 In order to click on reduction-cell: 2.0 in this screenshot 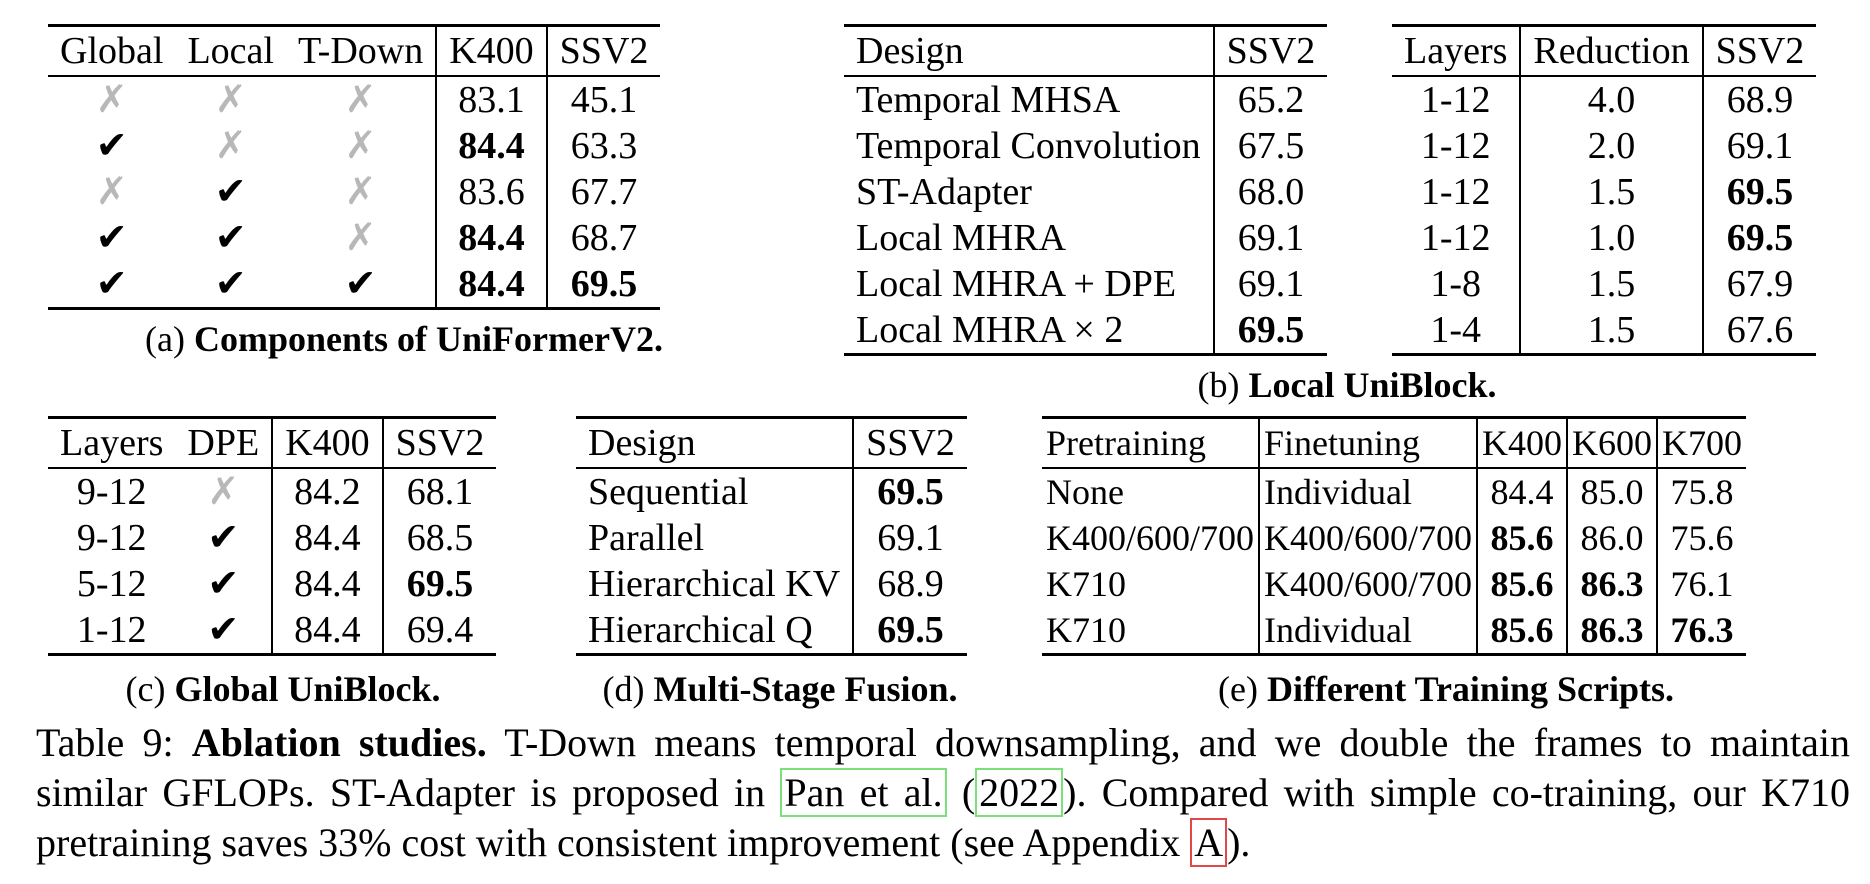, I will do `click(1611, 146)`.